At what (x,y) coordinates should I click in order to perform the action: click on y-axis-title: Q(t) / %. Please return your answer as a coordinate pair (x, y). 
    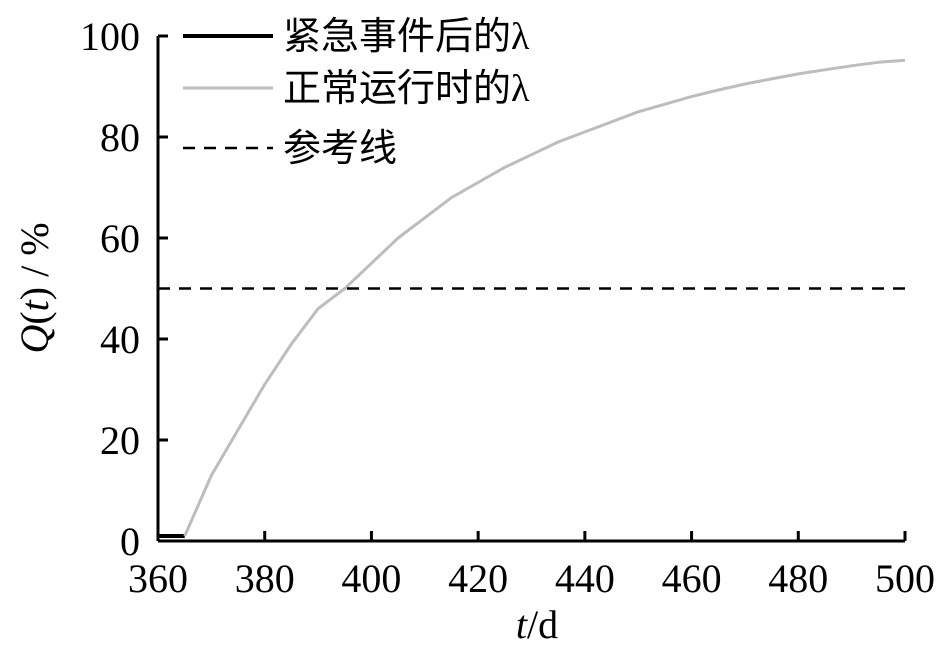
    Looking at the image, I should click on (34, 287).